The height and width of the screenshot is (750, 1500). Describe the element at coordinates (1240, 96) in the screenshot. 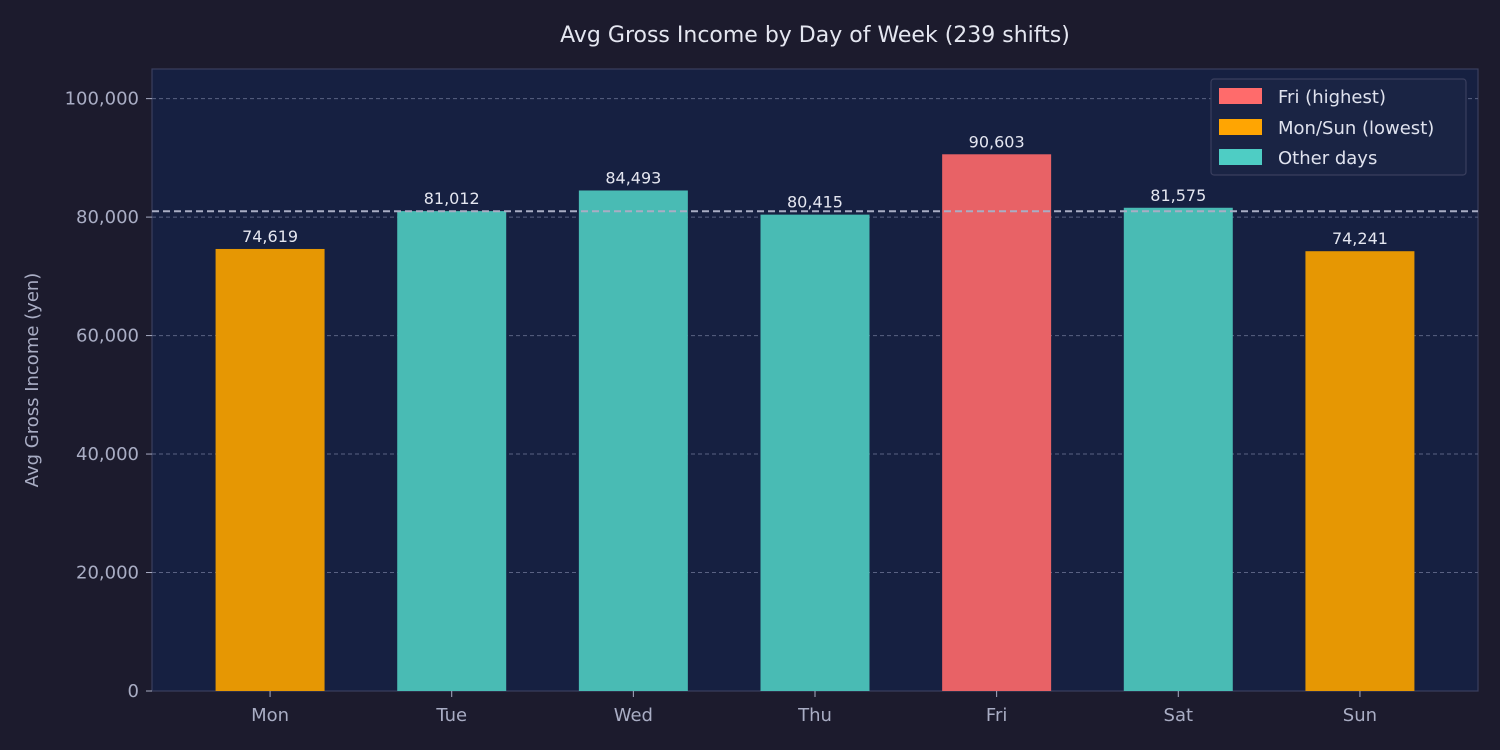

I see `legend-swatch-highest` at that location.